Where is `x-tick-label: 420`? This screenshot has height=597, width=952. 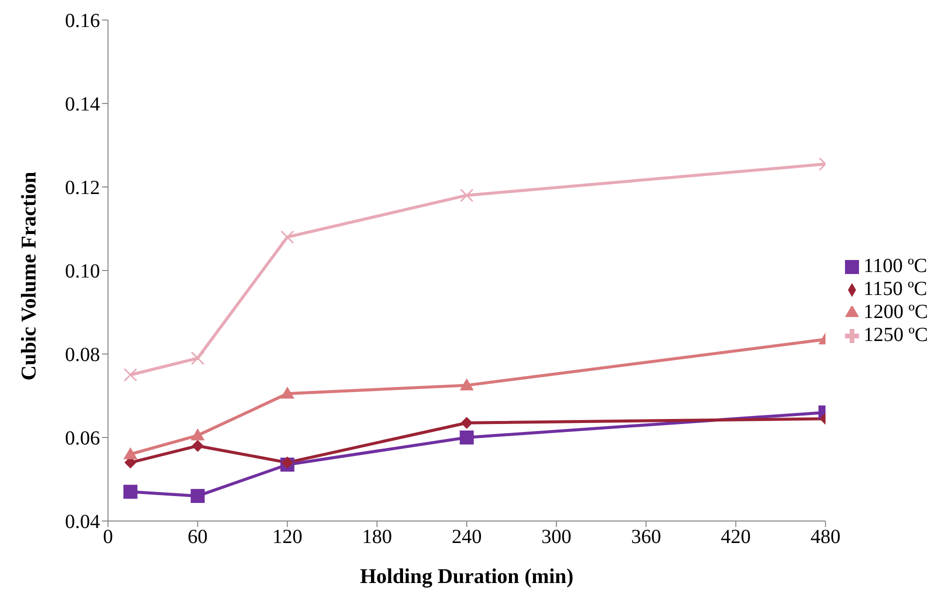
x-tick-label: 420 is located at coordinates (735, 537).